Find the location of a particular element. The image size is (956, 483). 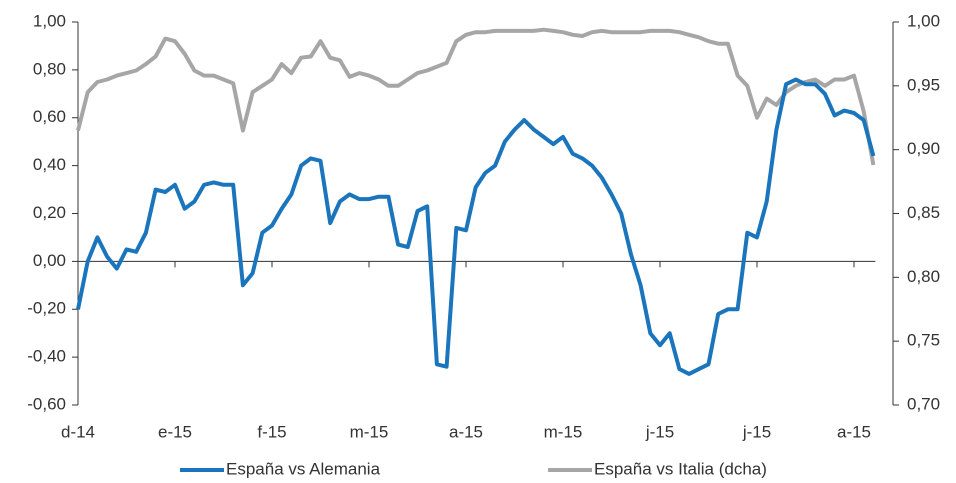

y2-tick-label: 1,00 is located at coordinates (923, 20).